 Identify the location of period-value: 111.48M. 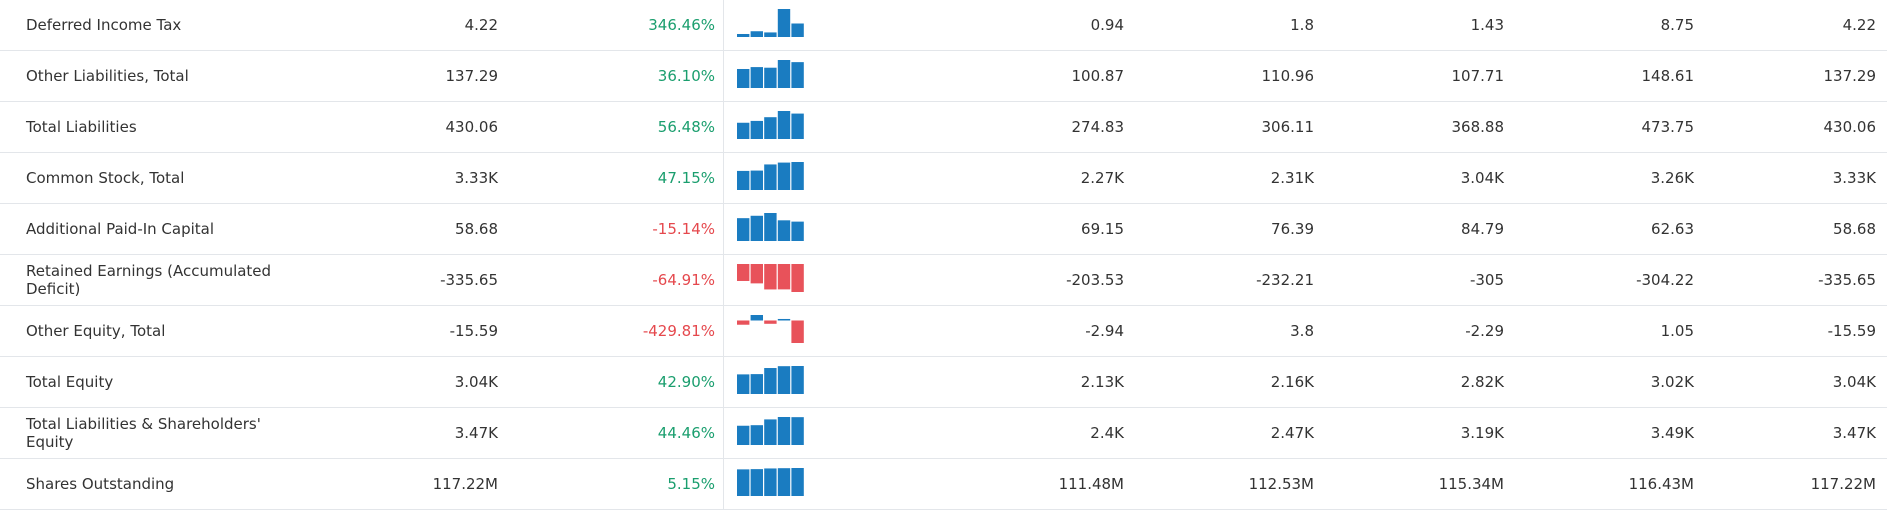
(1091, 484).